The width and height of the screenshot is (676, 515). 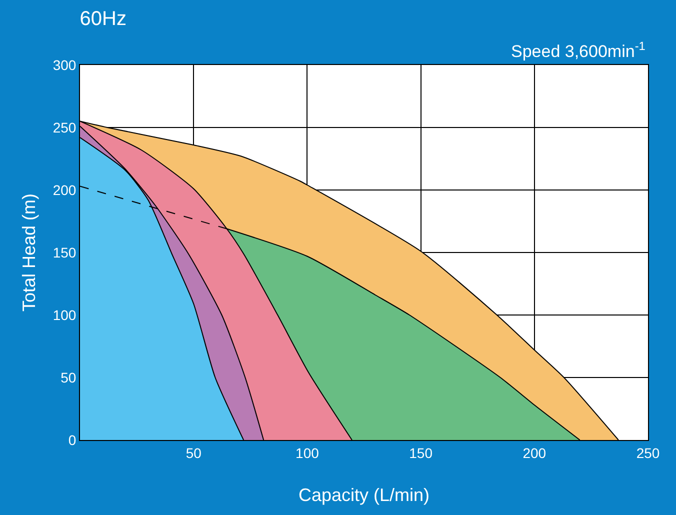 I want to click on y-tick-label: 50, so click(x=68, y=377).